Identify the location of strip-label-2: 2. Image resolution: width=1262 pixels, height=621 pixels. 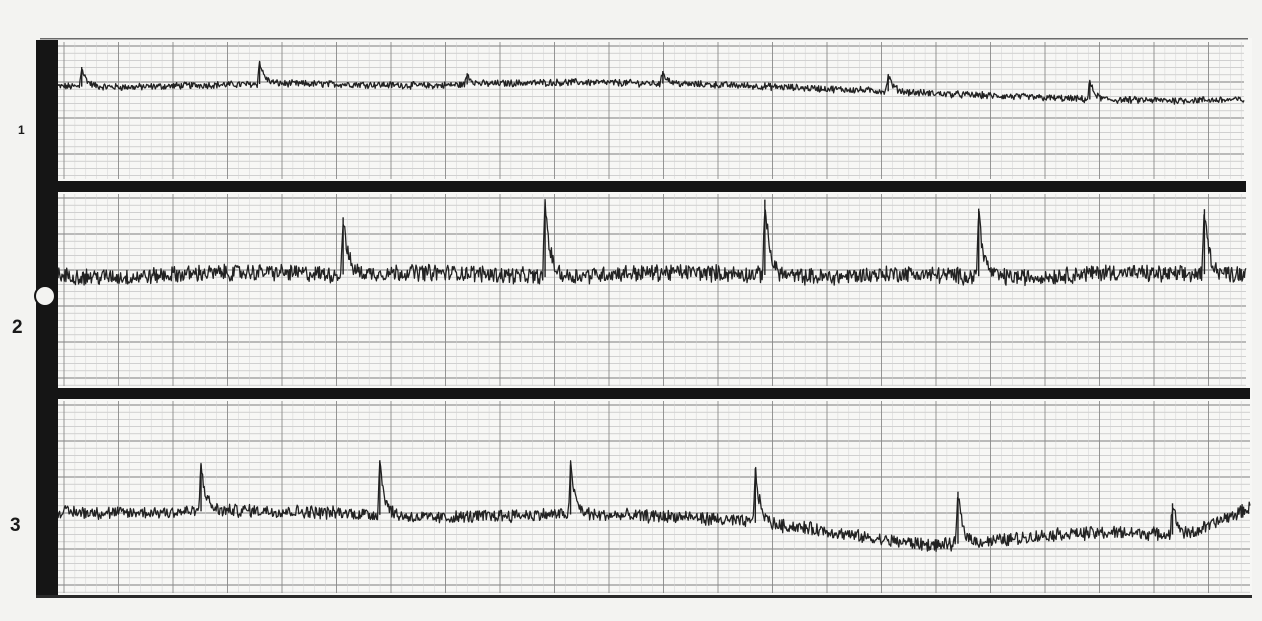
(17, 327).